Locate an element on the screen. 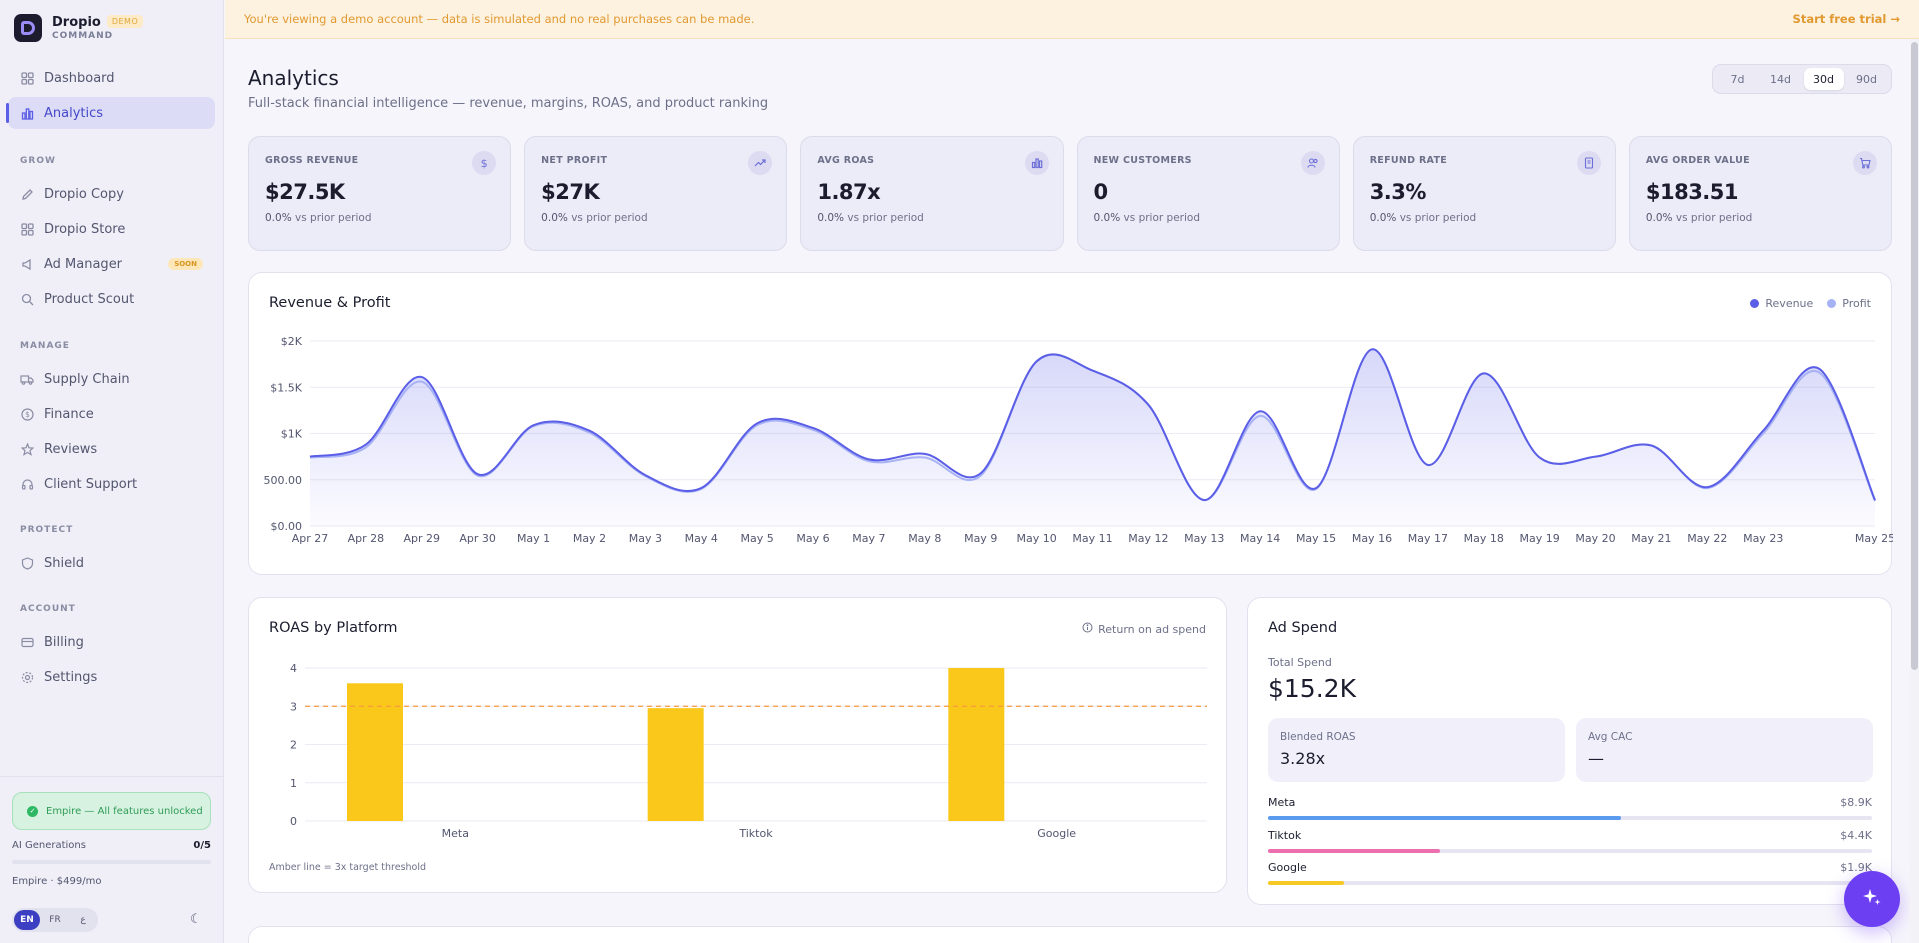 This screenshot has height=943, width=1919. x-tick-label: May 8 is located at coordinates (924, 538).